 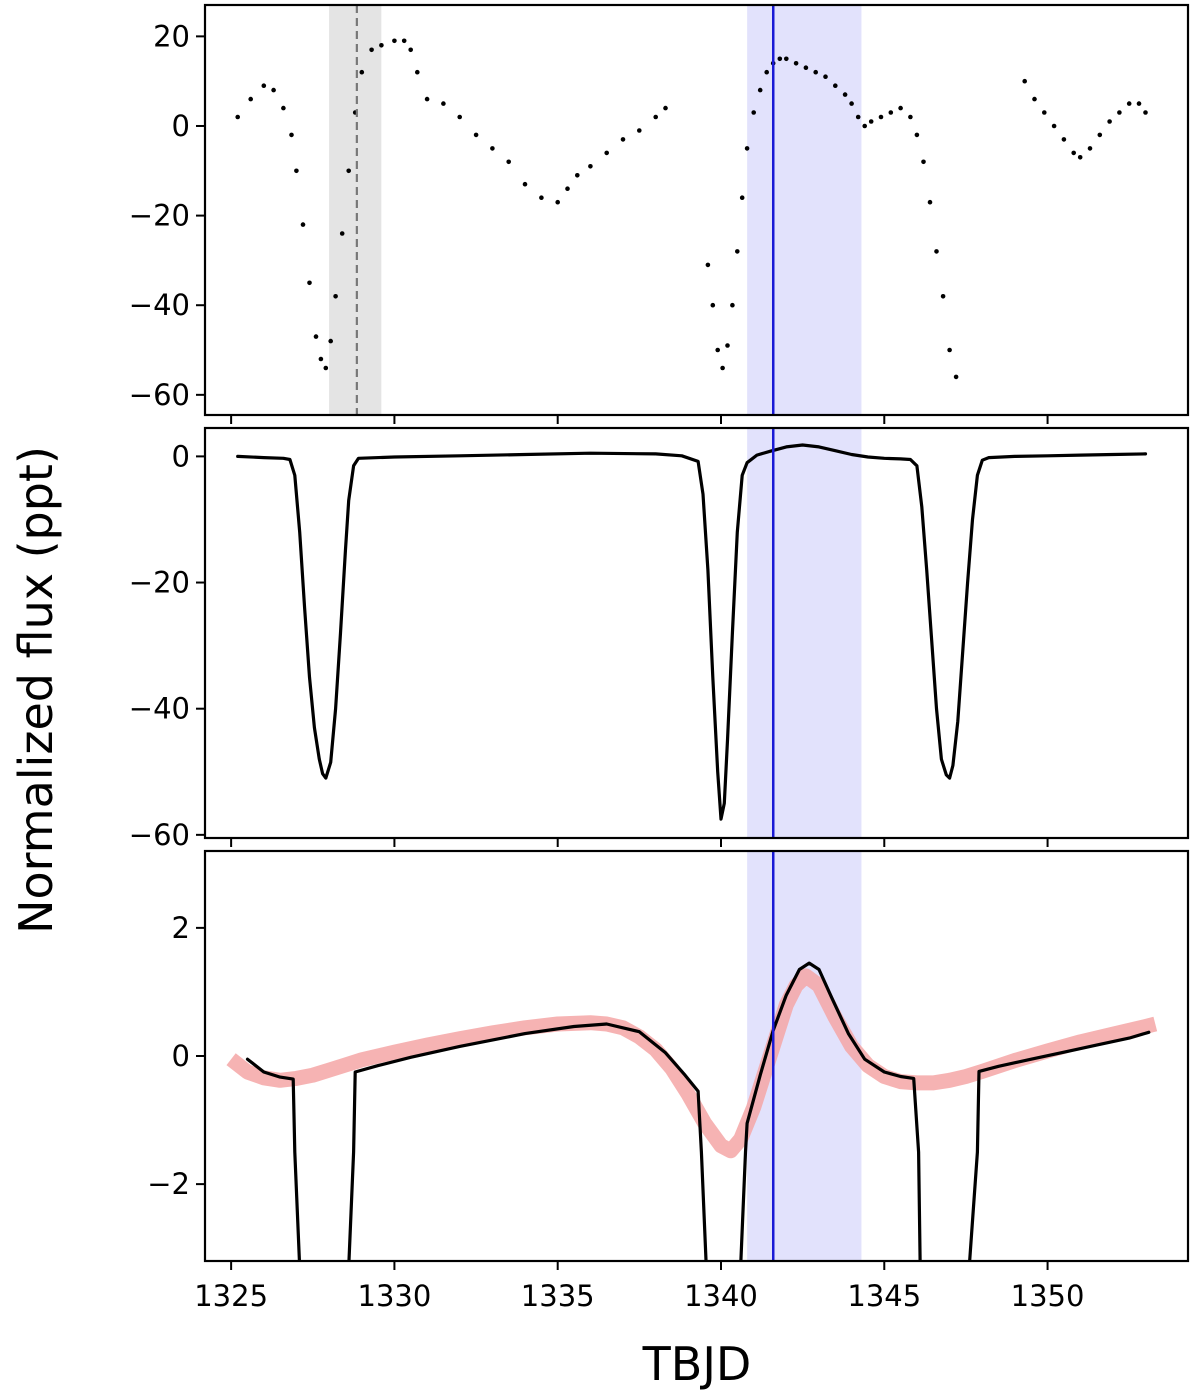 I want to click on y-tick-label: −2, so click(x=168, y=1184).